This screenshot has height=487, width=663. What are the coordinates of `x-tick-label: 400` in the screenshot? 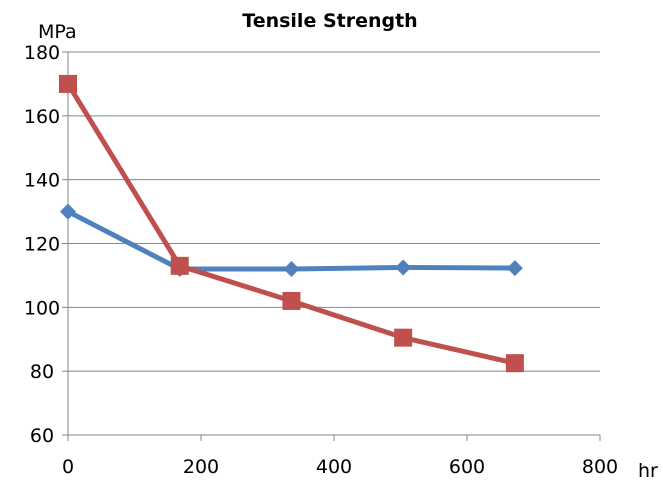 It's located at (334, 467).